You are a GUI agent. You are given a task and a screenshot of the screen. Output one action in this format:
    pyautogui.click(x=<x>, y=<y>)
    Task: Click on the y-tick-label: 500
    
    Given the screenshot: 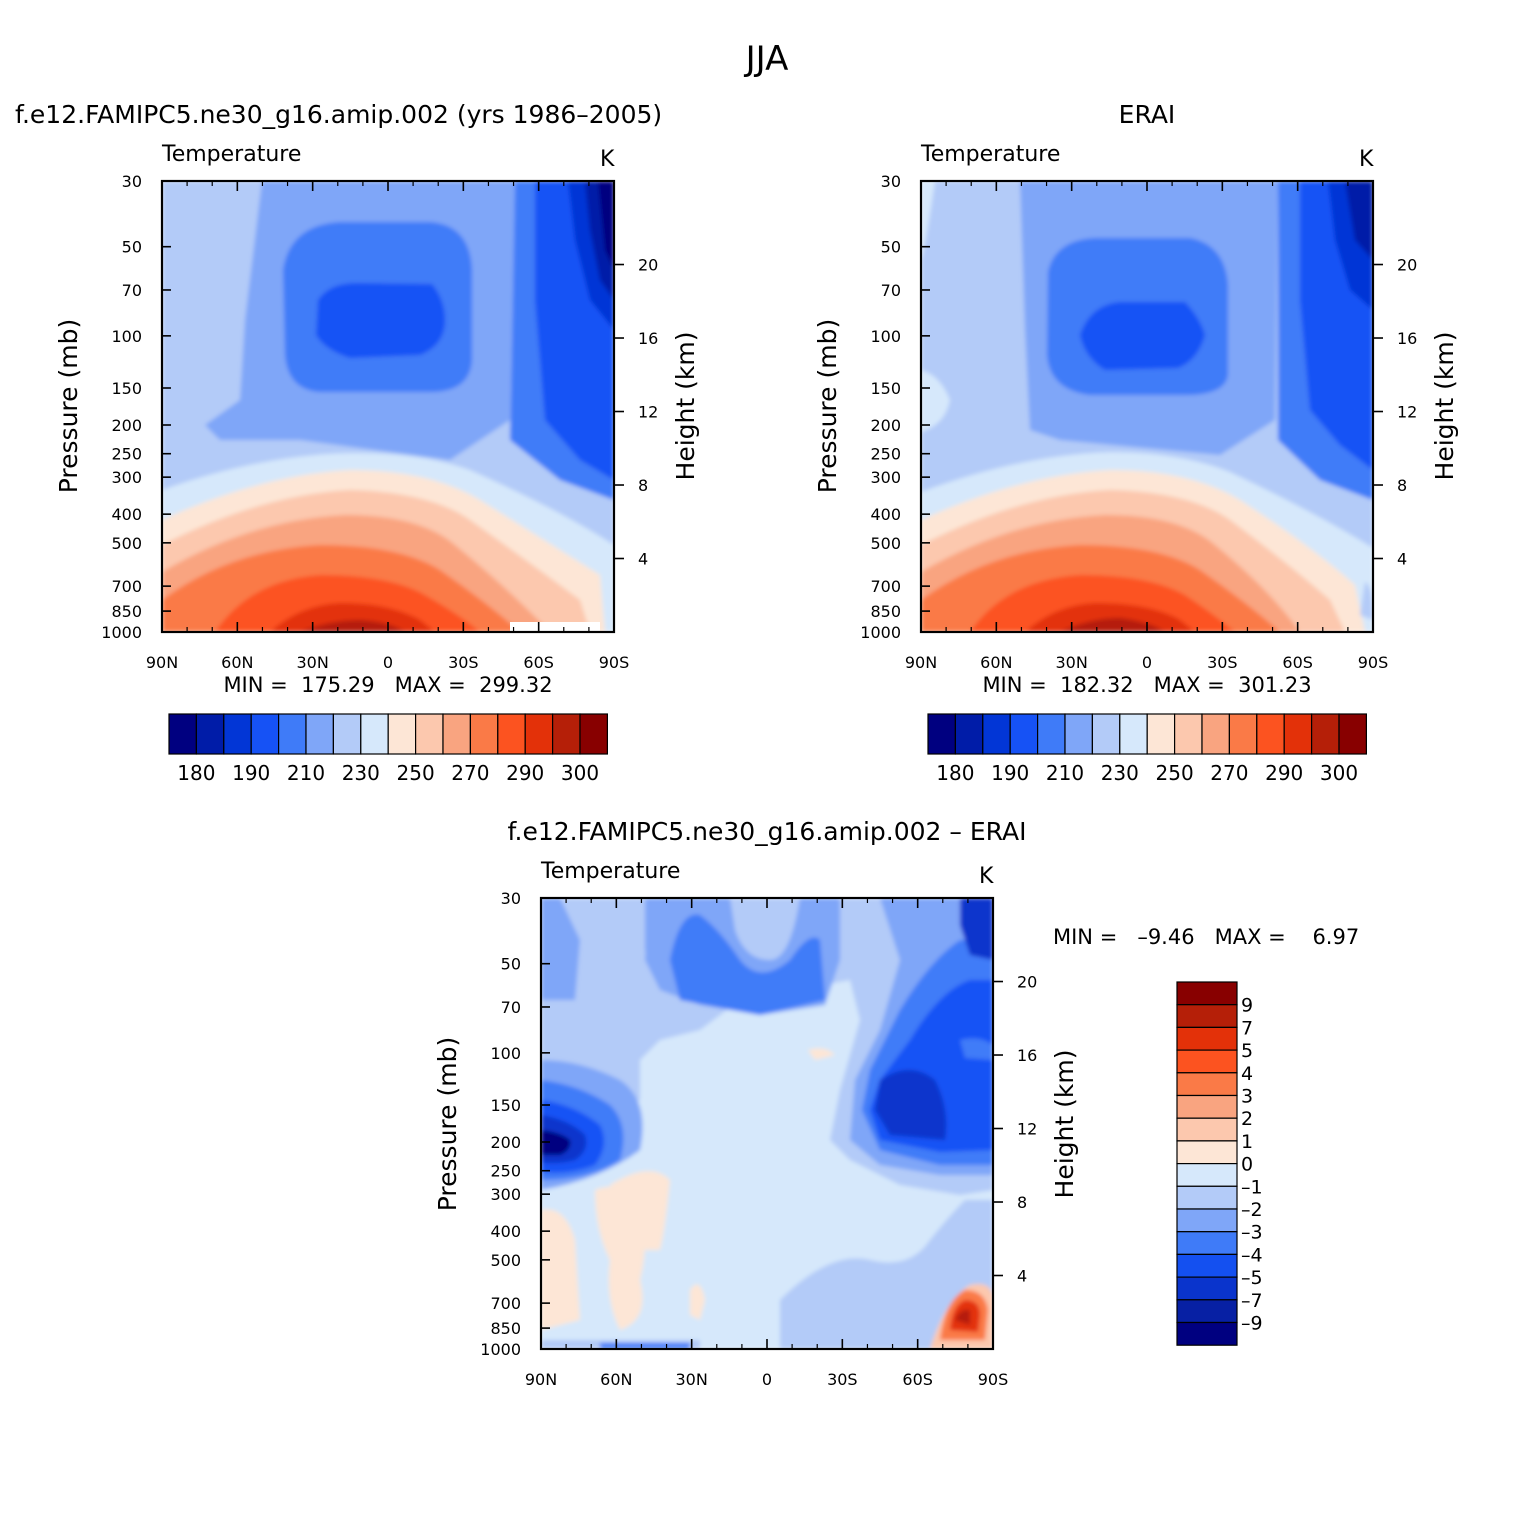 What is the action you would take?
    pyautogui.click(x=126, y=543)
    